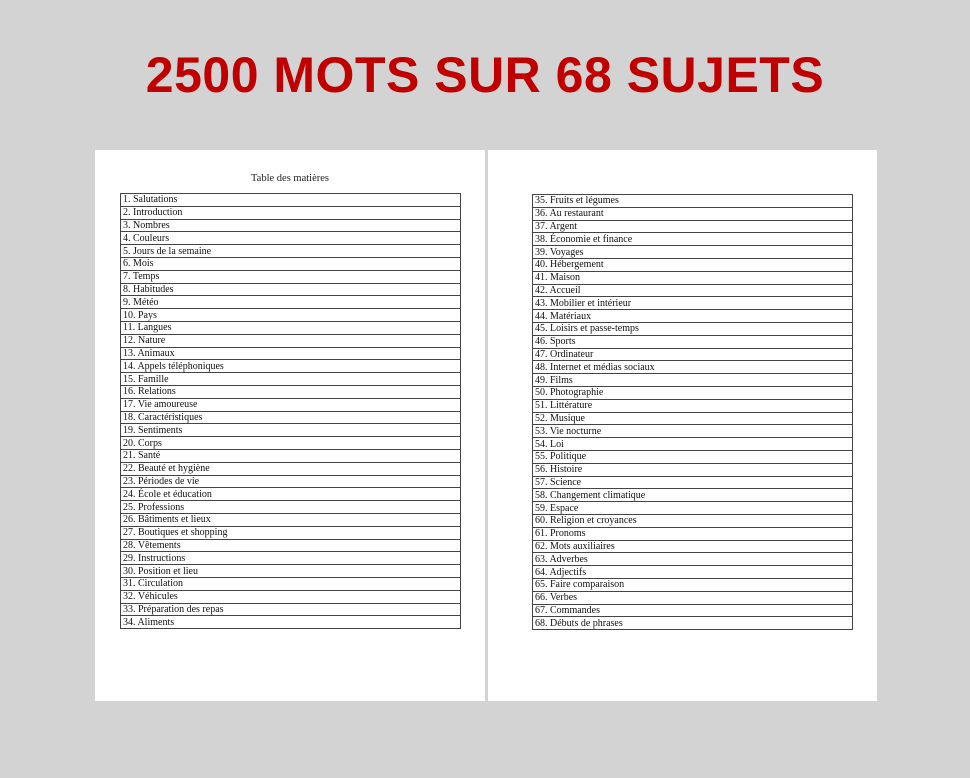 Image resolution: width=970 pixels, height=778 pixels. I want to click on toc-entry: 11. Langues, so click(290, 327).